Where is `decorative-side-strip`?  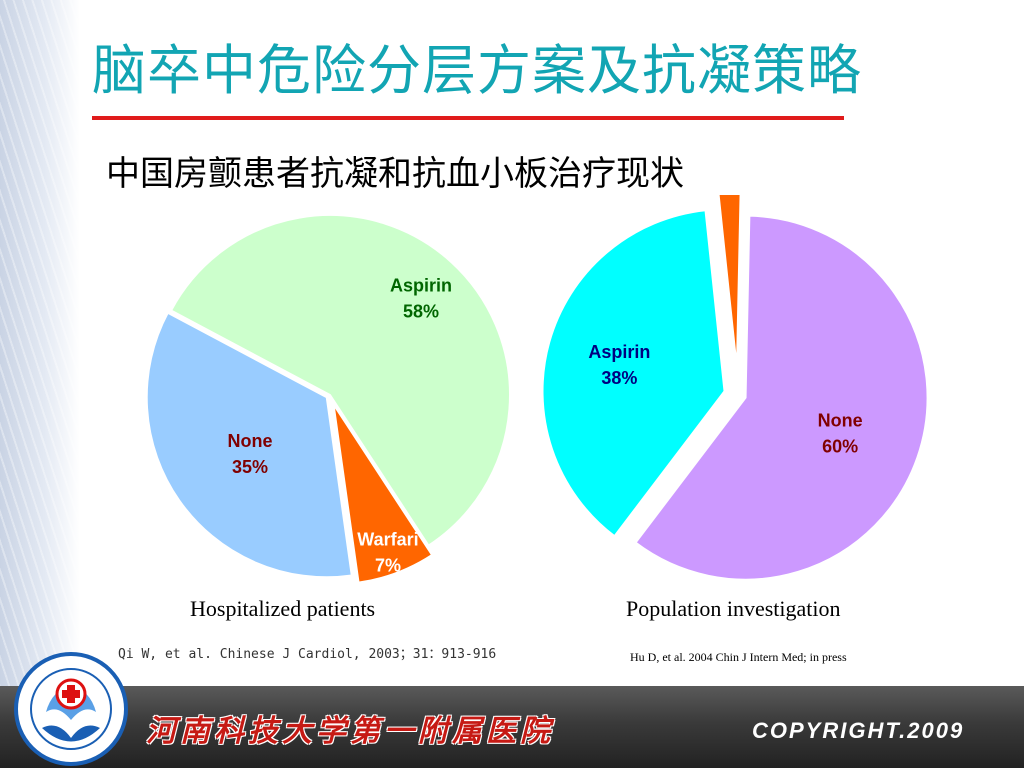
decorative-side-strip is located at coordinates (40, 345).